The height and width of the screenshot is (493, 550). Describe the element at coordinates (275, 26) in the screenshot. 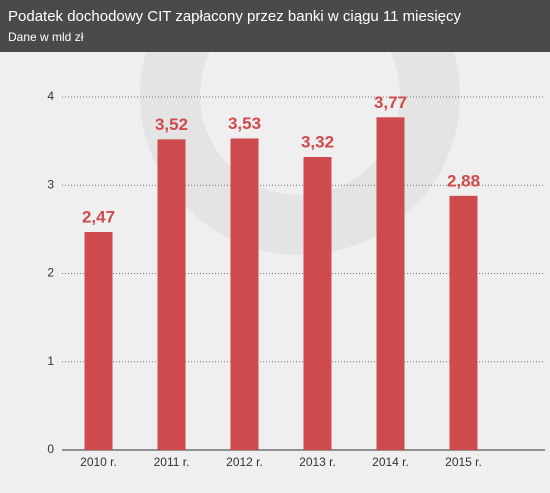

I see `header` at that location.